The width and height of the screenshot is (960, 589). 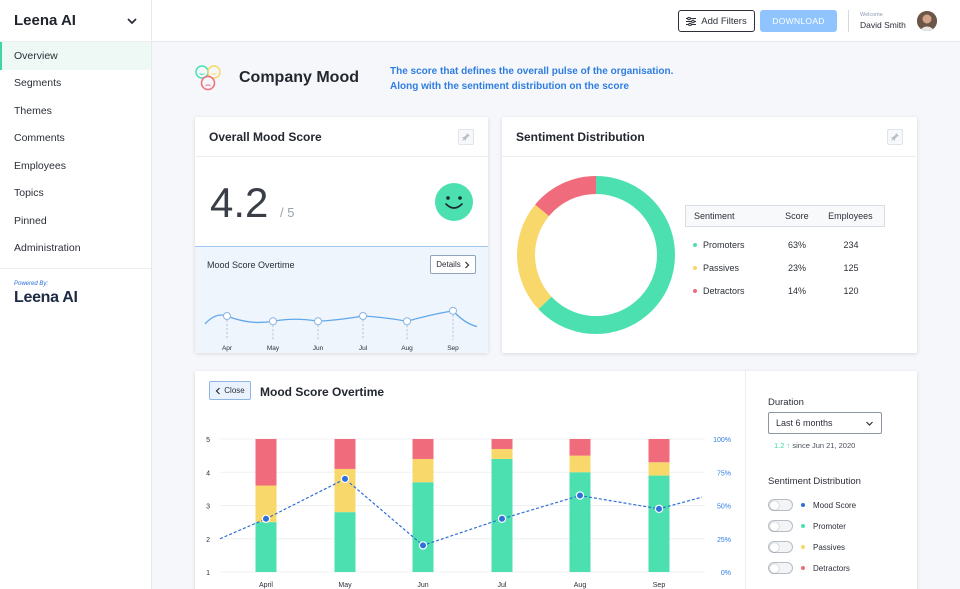 What do you see at coordinates (797, 216) in the screenshot?
I see `col-header-score: Score` at bounding box center [797, 216].